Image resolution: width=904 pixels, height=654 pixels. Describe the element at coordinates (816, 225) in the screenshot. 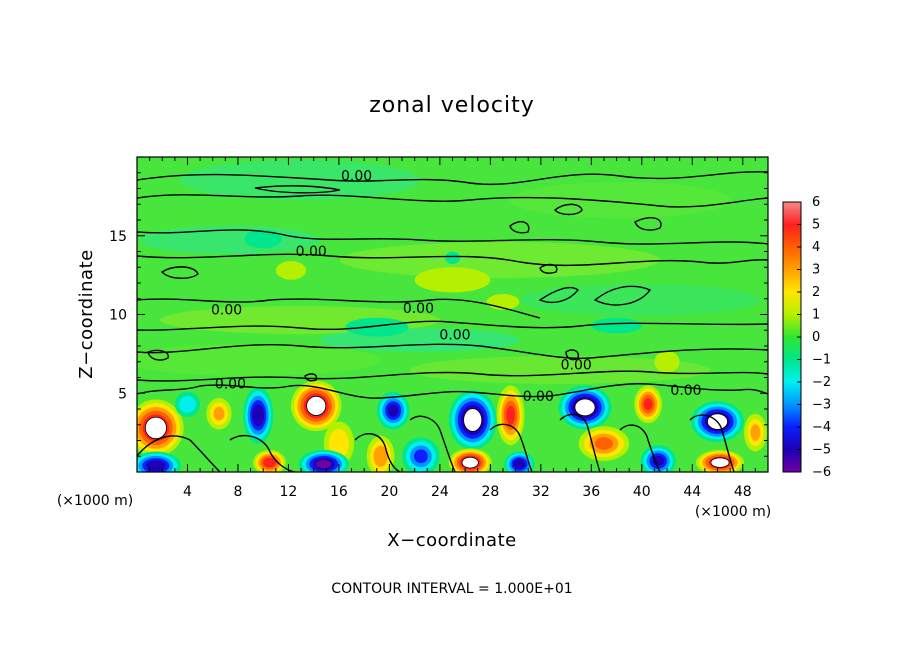

I see `colorbar-tick-label: 5` at that location.